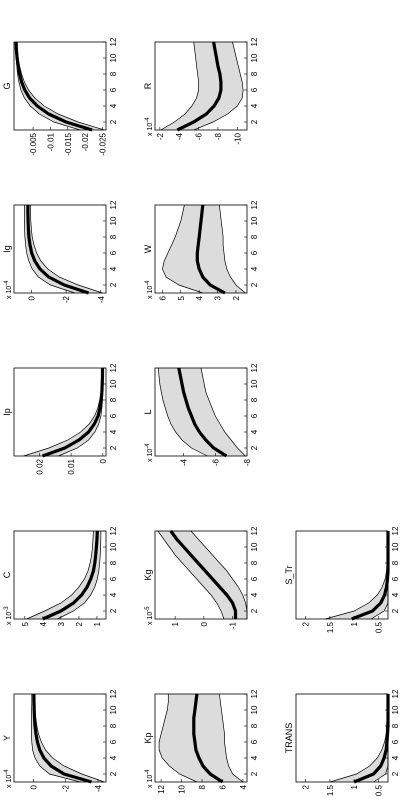  Describe the element at coordinates (7, 249) in the screenshot. I see `panel-title: Ig` at that location.